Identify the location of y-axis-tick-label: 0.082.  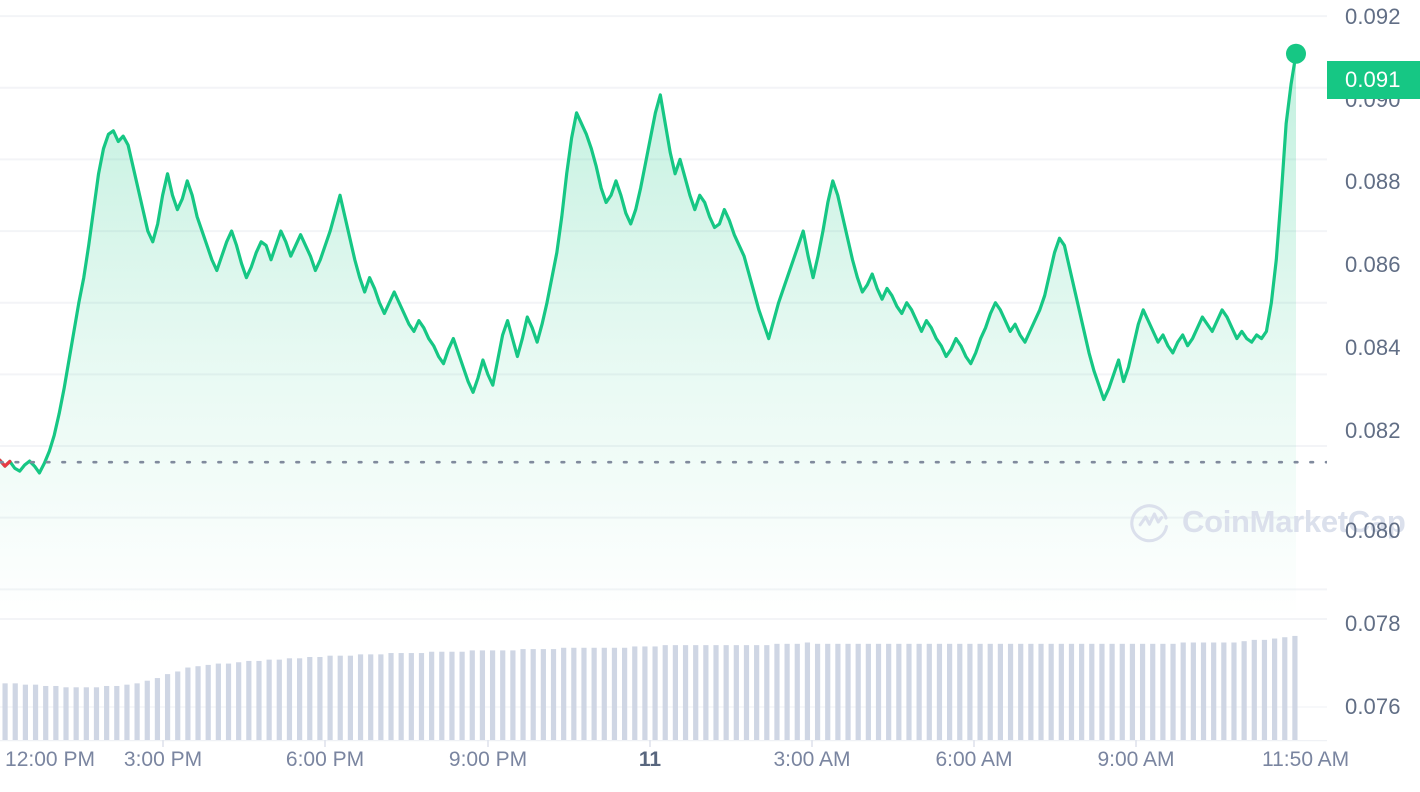
(1373, 430).